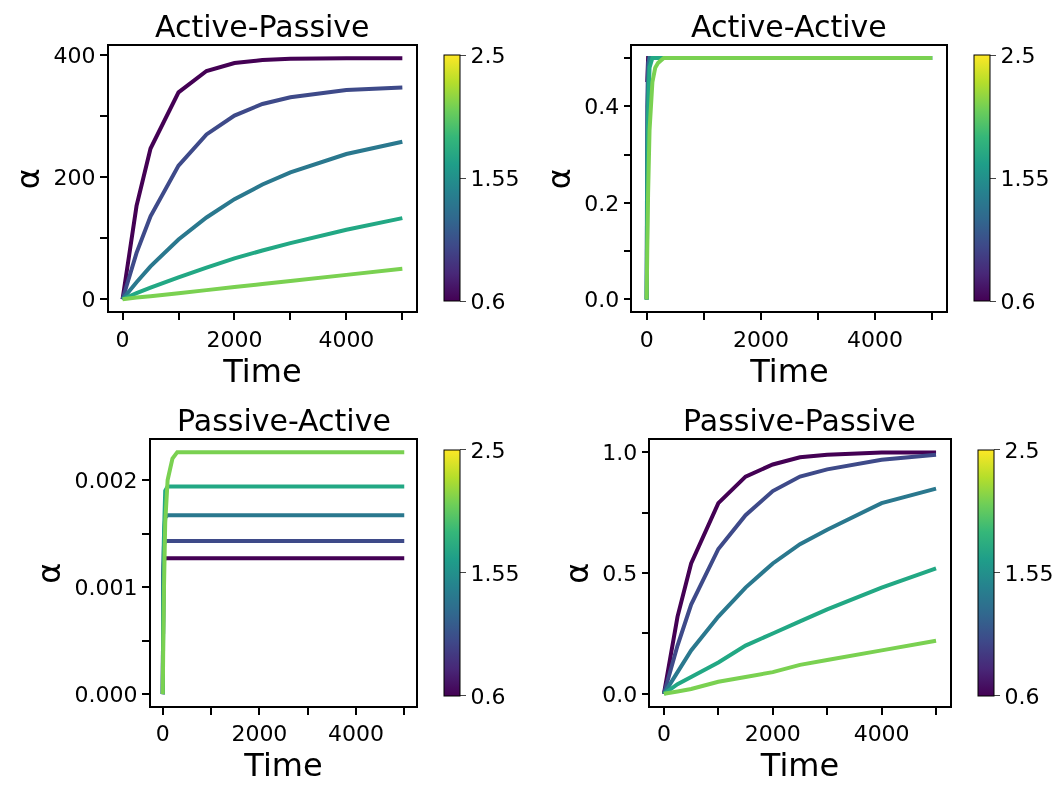 The image size is (1064, 785). Describe the element at coordinates (799, 420) in the screenshot. I see `chart-title: Passive-Passive` at that location.